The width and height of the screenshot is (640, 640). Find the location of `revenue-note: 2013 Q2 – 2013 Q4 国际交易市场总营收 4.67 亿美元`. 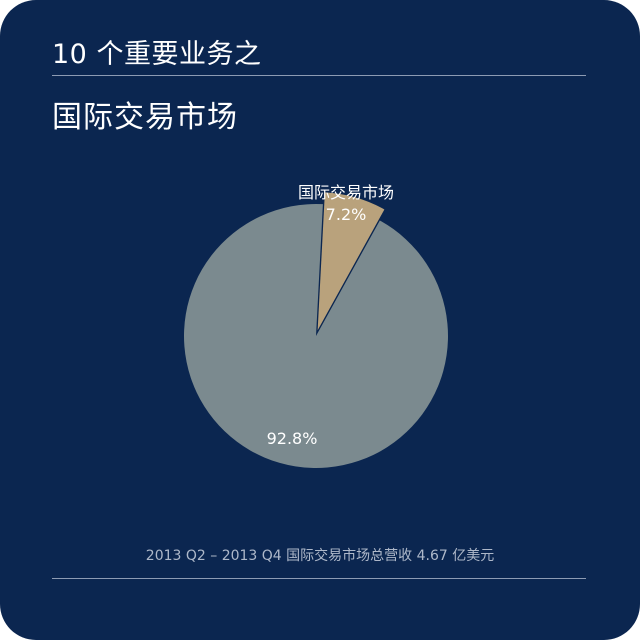

revenue-note: 2013 Q2 – 2013 Q4 国际交易市场总营收 4.67 亿美元 is located at coordinates (320, 556).